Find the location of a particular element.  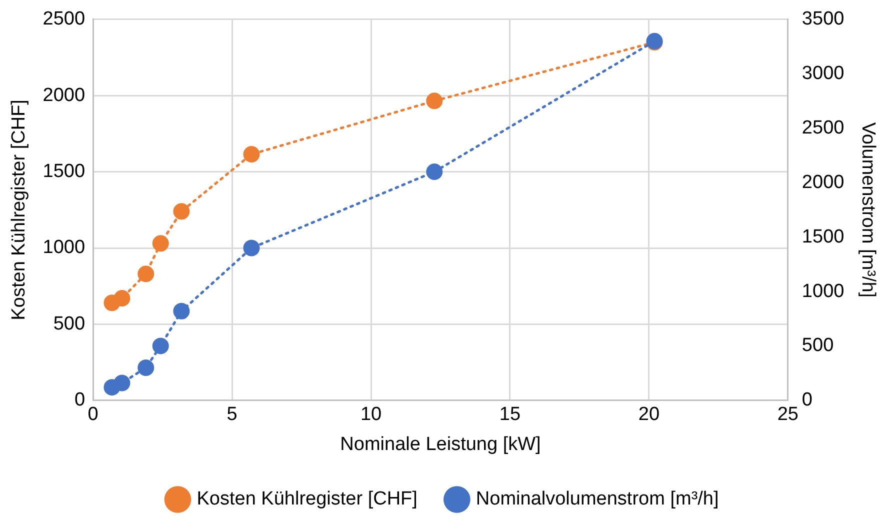

y-tick-label: 1000 is located at coordinates (64, 247).